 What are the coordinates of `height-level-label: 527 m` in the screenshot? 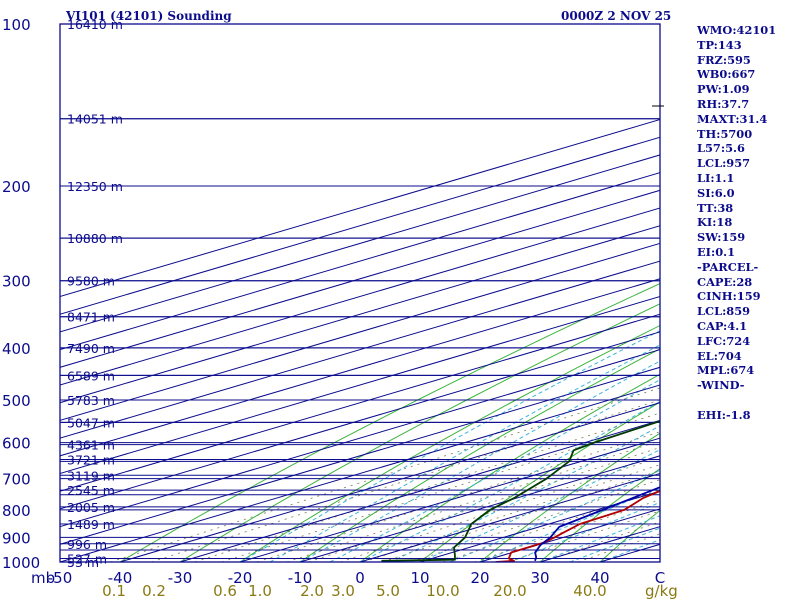 It's located at (87, 559).